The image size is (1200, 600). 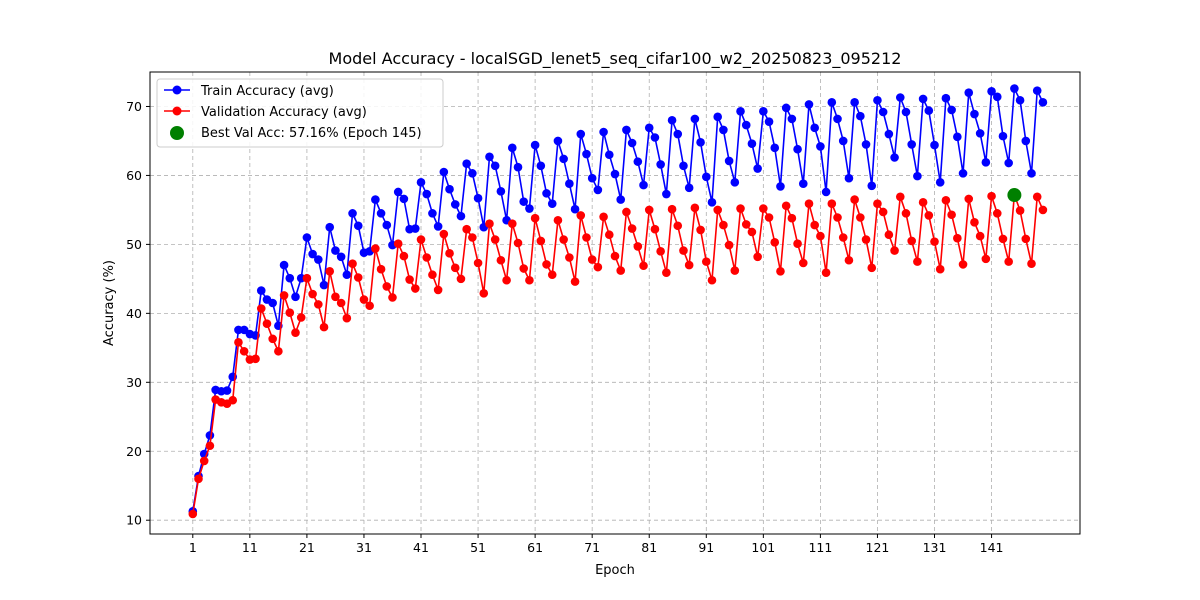 What do you see at coordinates (992, 547) in the screenshot?
I see `x-tick-label: 141` at bounding box center [992, 547].